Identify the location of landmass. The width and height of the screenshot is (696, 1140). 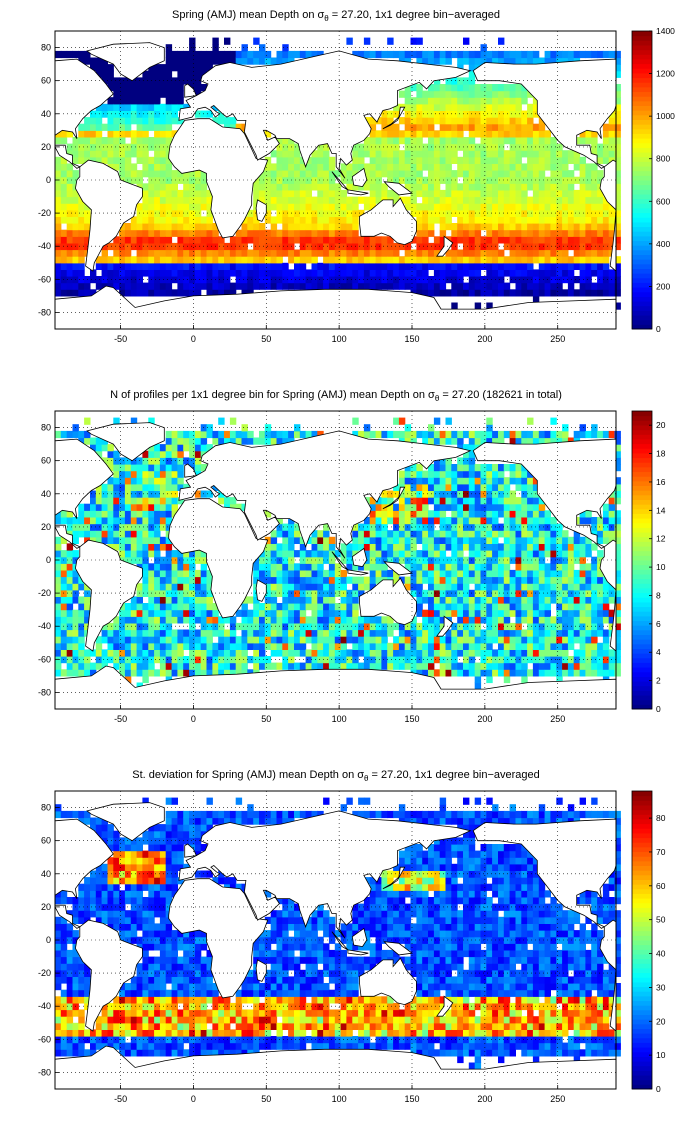
(394, 118).